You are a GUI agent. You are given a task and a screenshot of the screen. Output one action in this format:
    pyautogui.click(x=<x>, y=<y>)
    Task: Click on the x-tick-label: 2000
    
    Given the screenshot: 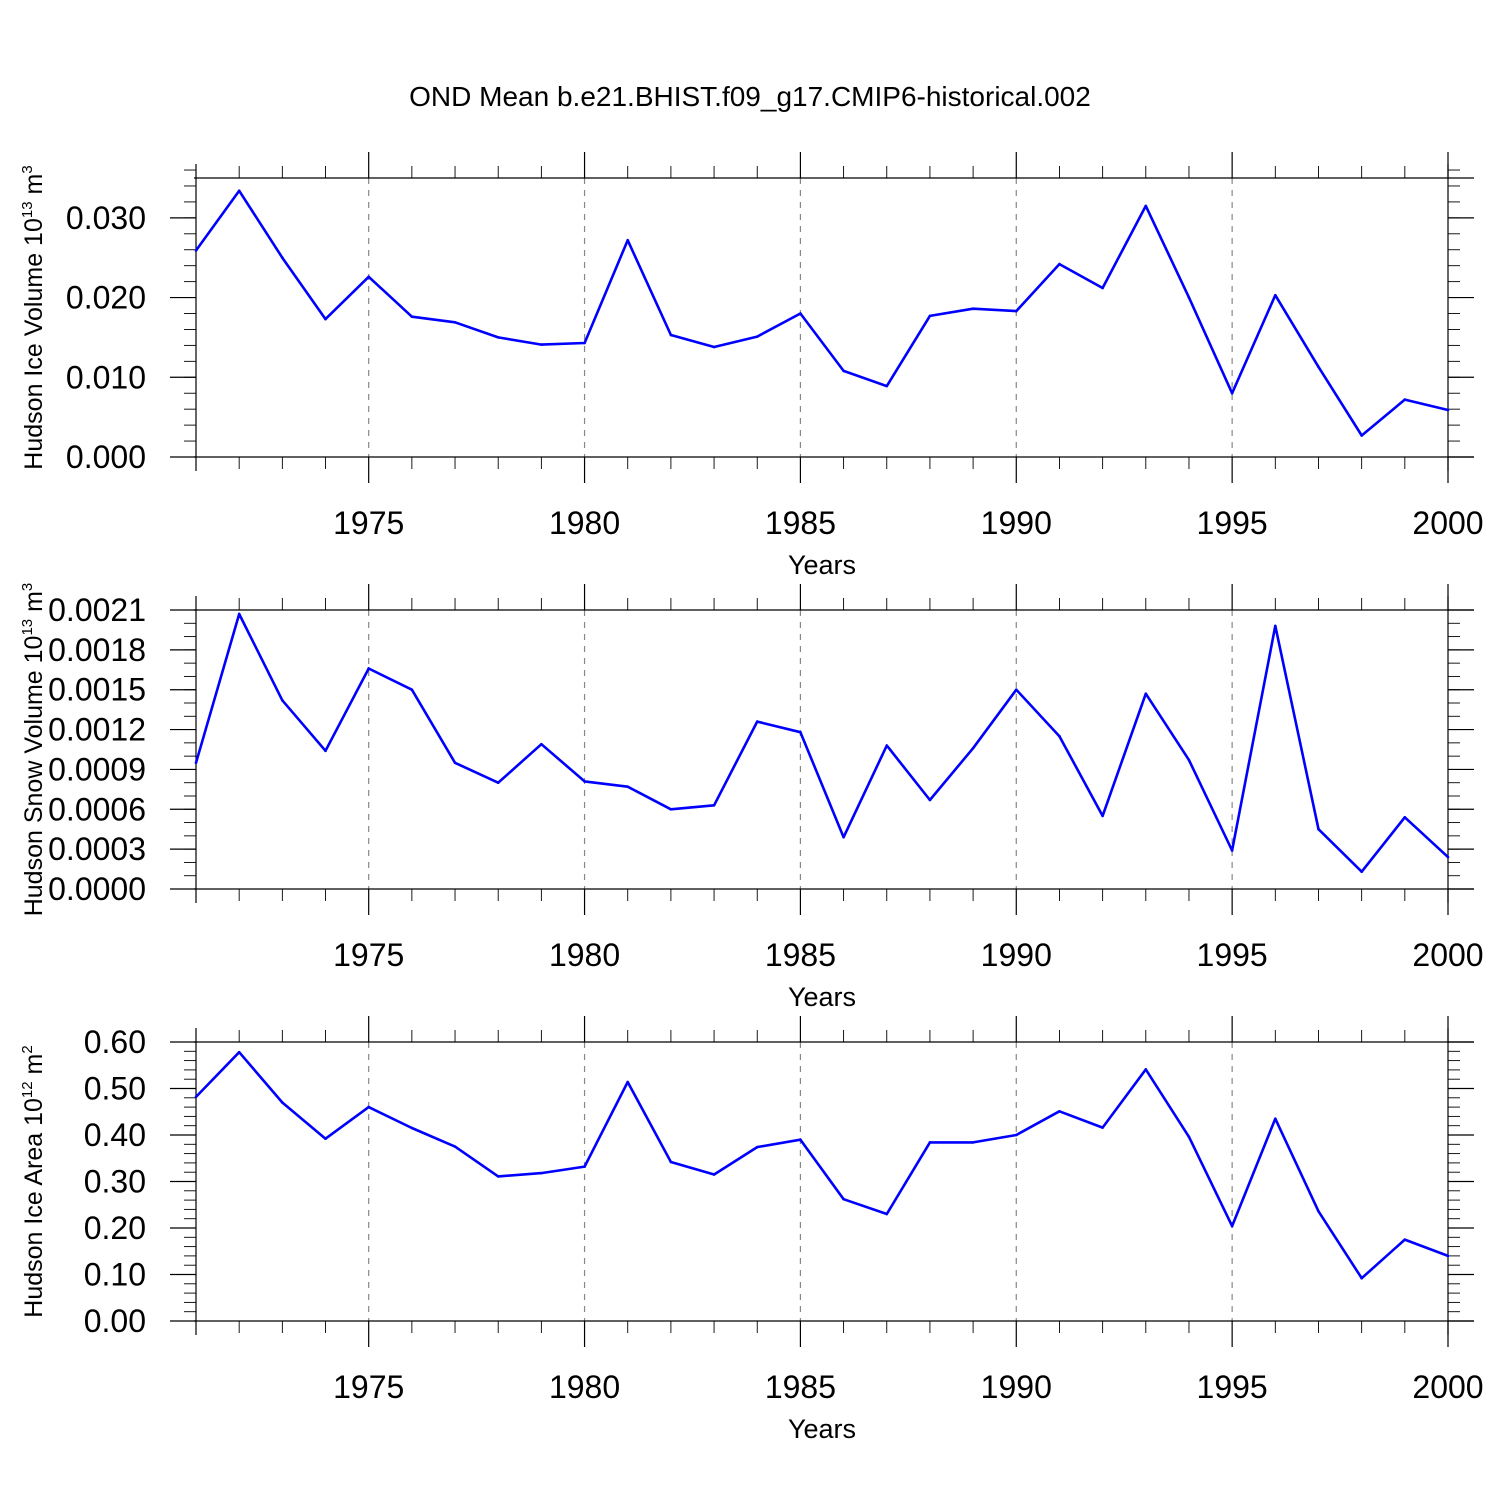 What is the action you would take?
    pyautogui.click(x=1447, y=955)
    